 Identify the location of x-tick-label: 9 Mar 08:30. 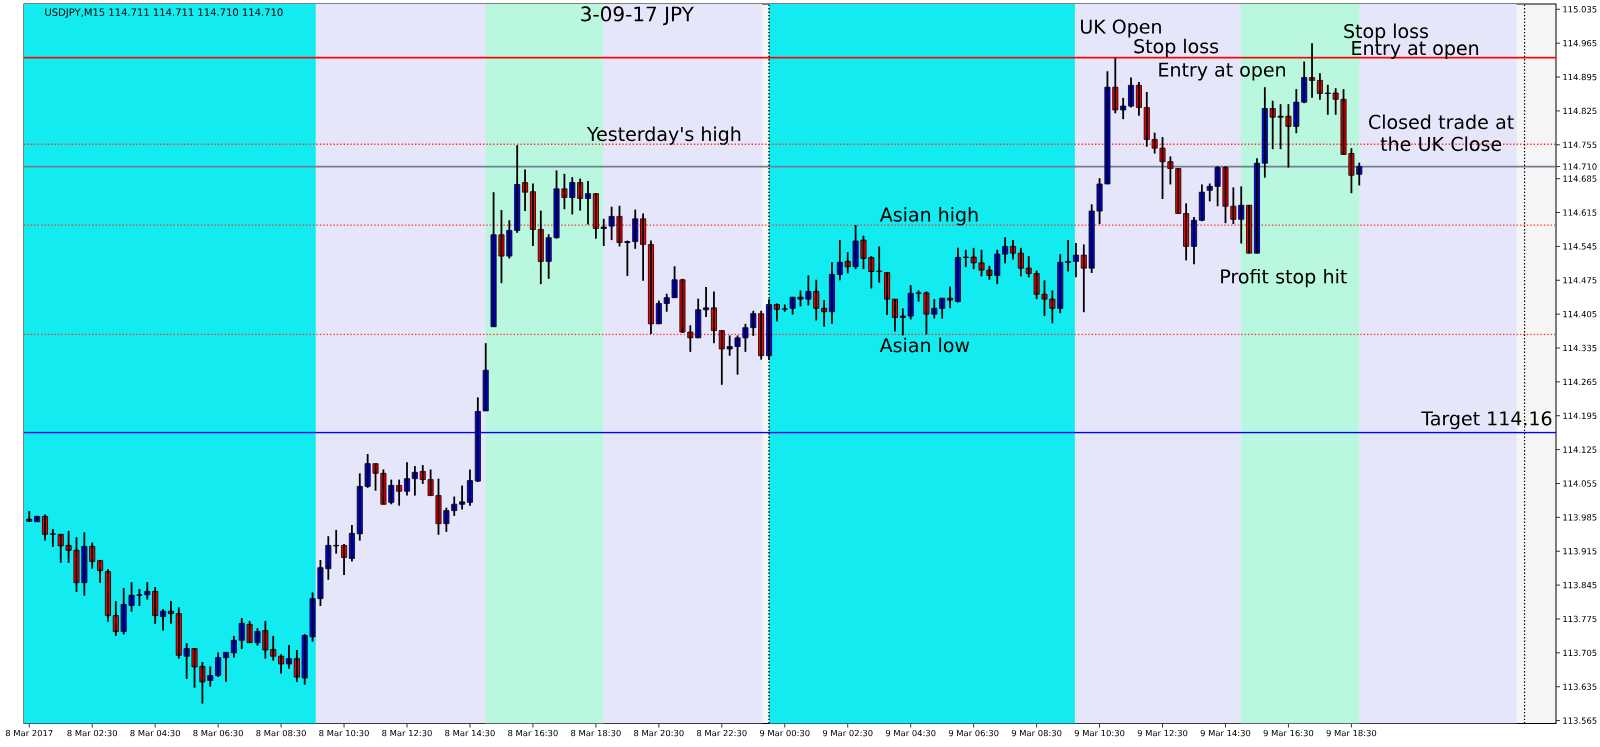
(1036, 733).